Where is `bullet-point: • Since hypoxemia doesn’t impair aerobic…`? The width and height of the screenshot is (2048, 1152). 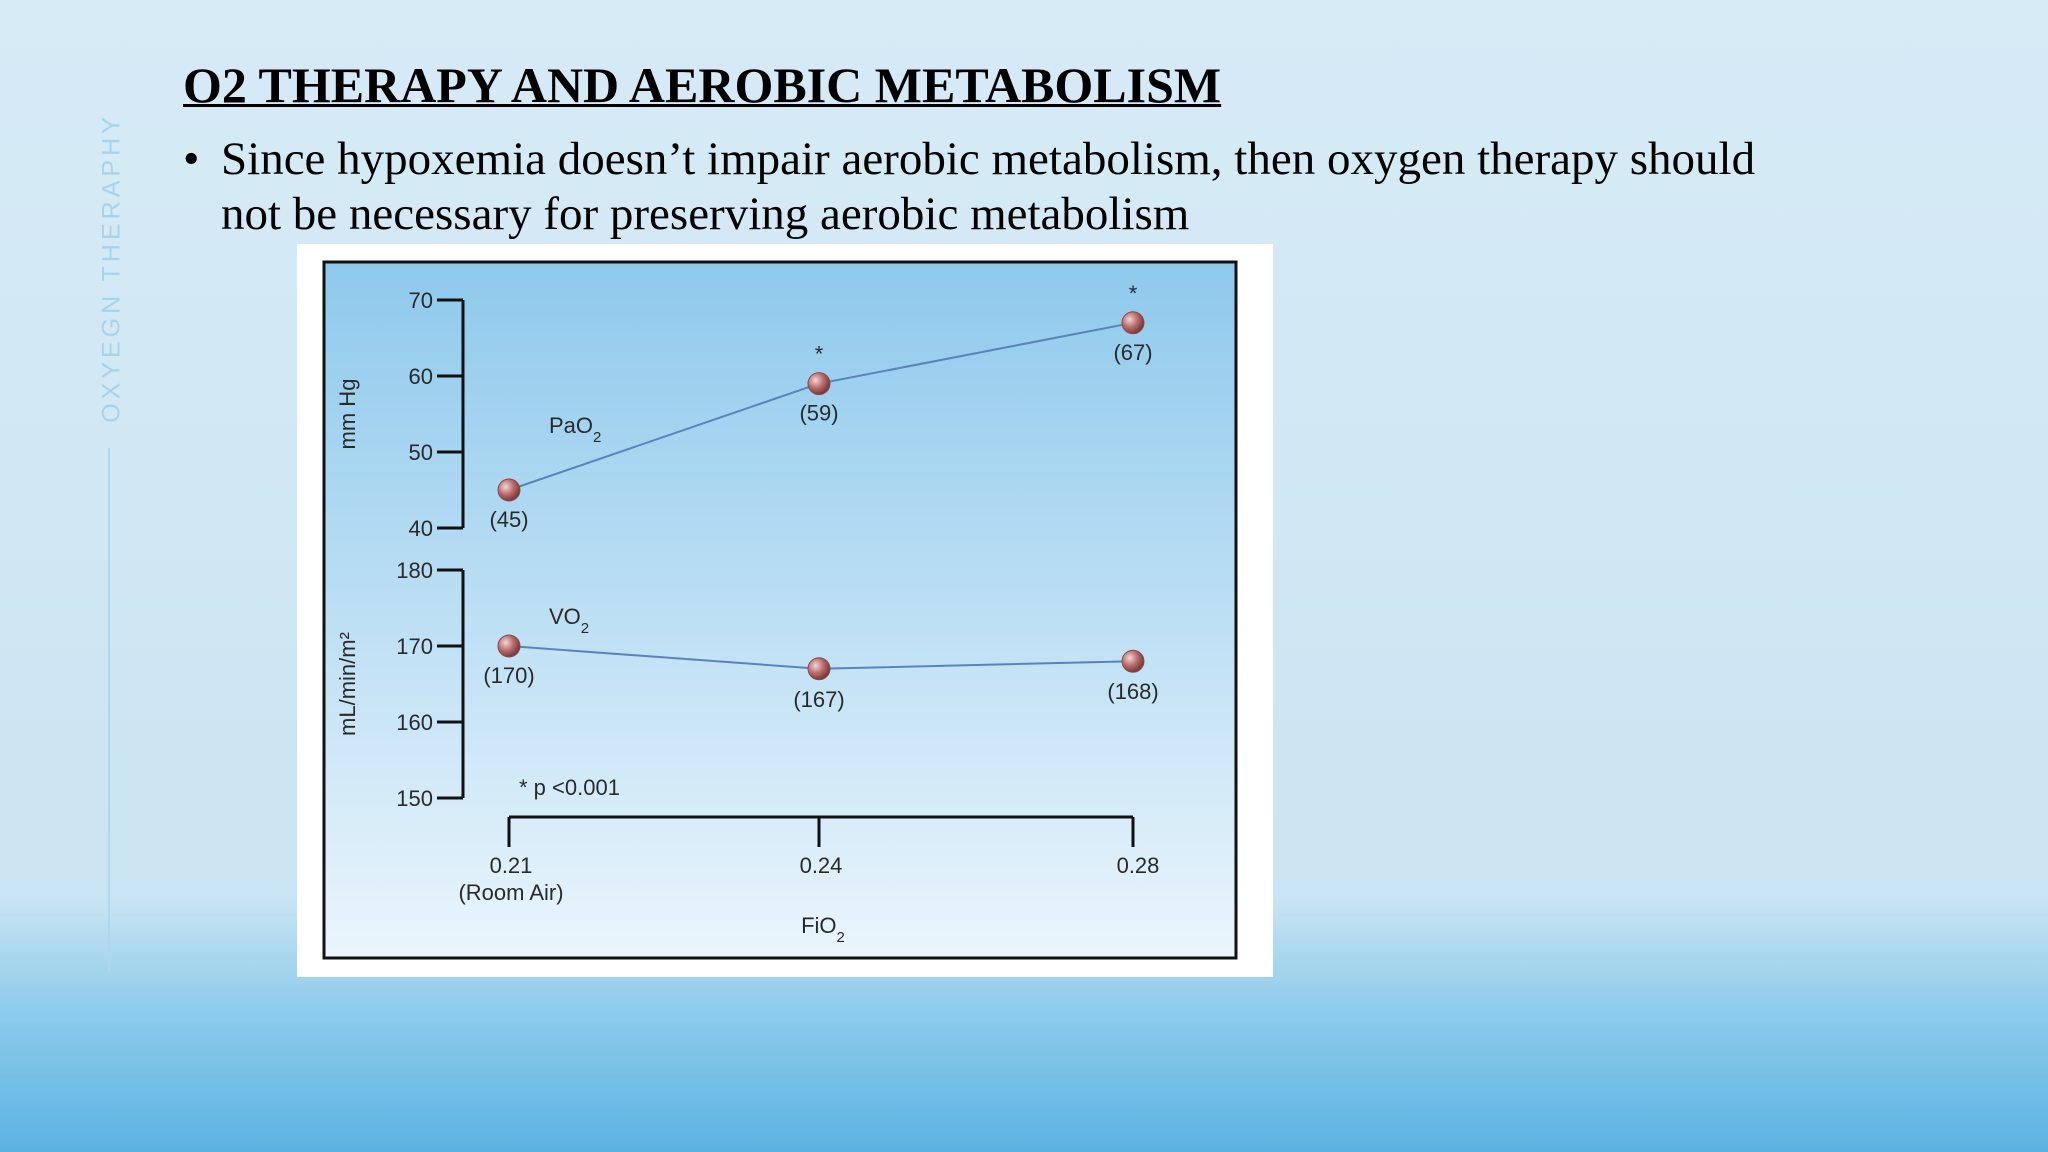 bullet-point: • Since hypoxemia doesn’t impair aerobic… is located at coordinates (983, 187).